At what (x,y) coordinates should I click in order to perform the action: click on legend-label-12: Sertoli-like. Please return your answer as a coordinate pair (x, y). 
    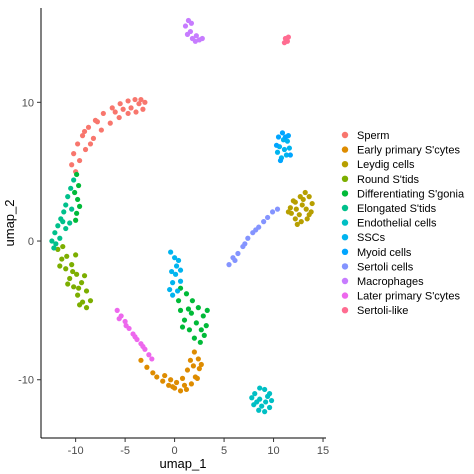
    Looking at the image, I should click on (382, 311).